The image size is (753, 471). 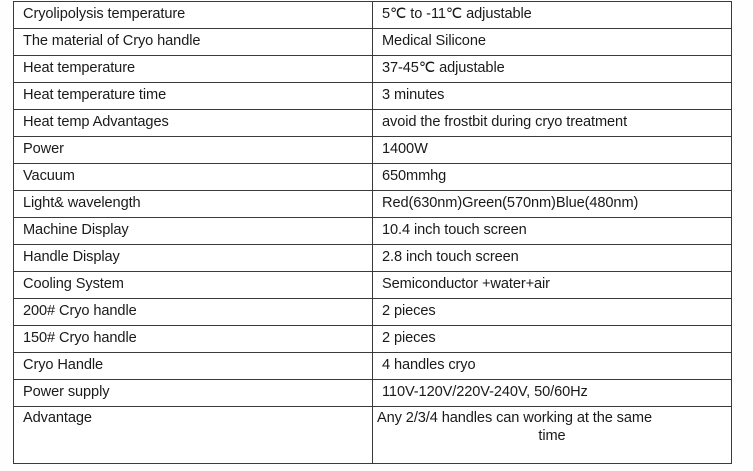 What do you see at coordinates (552, 366) in the screenshot?
I see `parameter-value-cell: 4 handles cryo` at bounding box center [552, 366].